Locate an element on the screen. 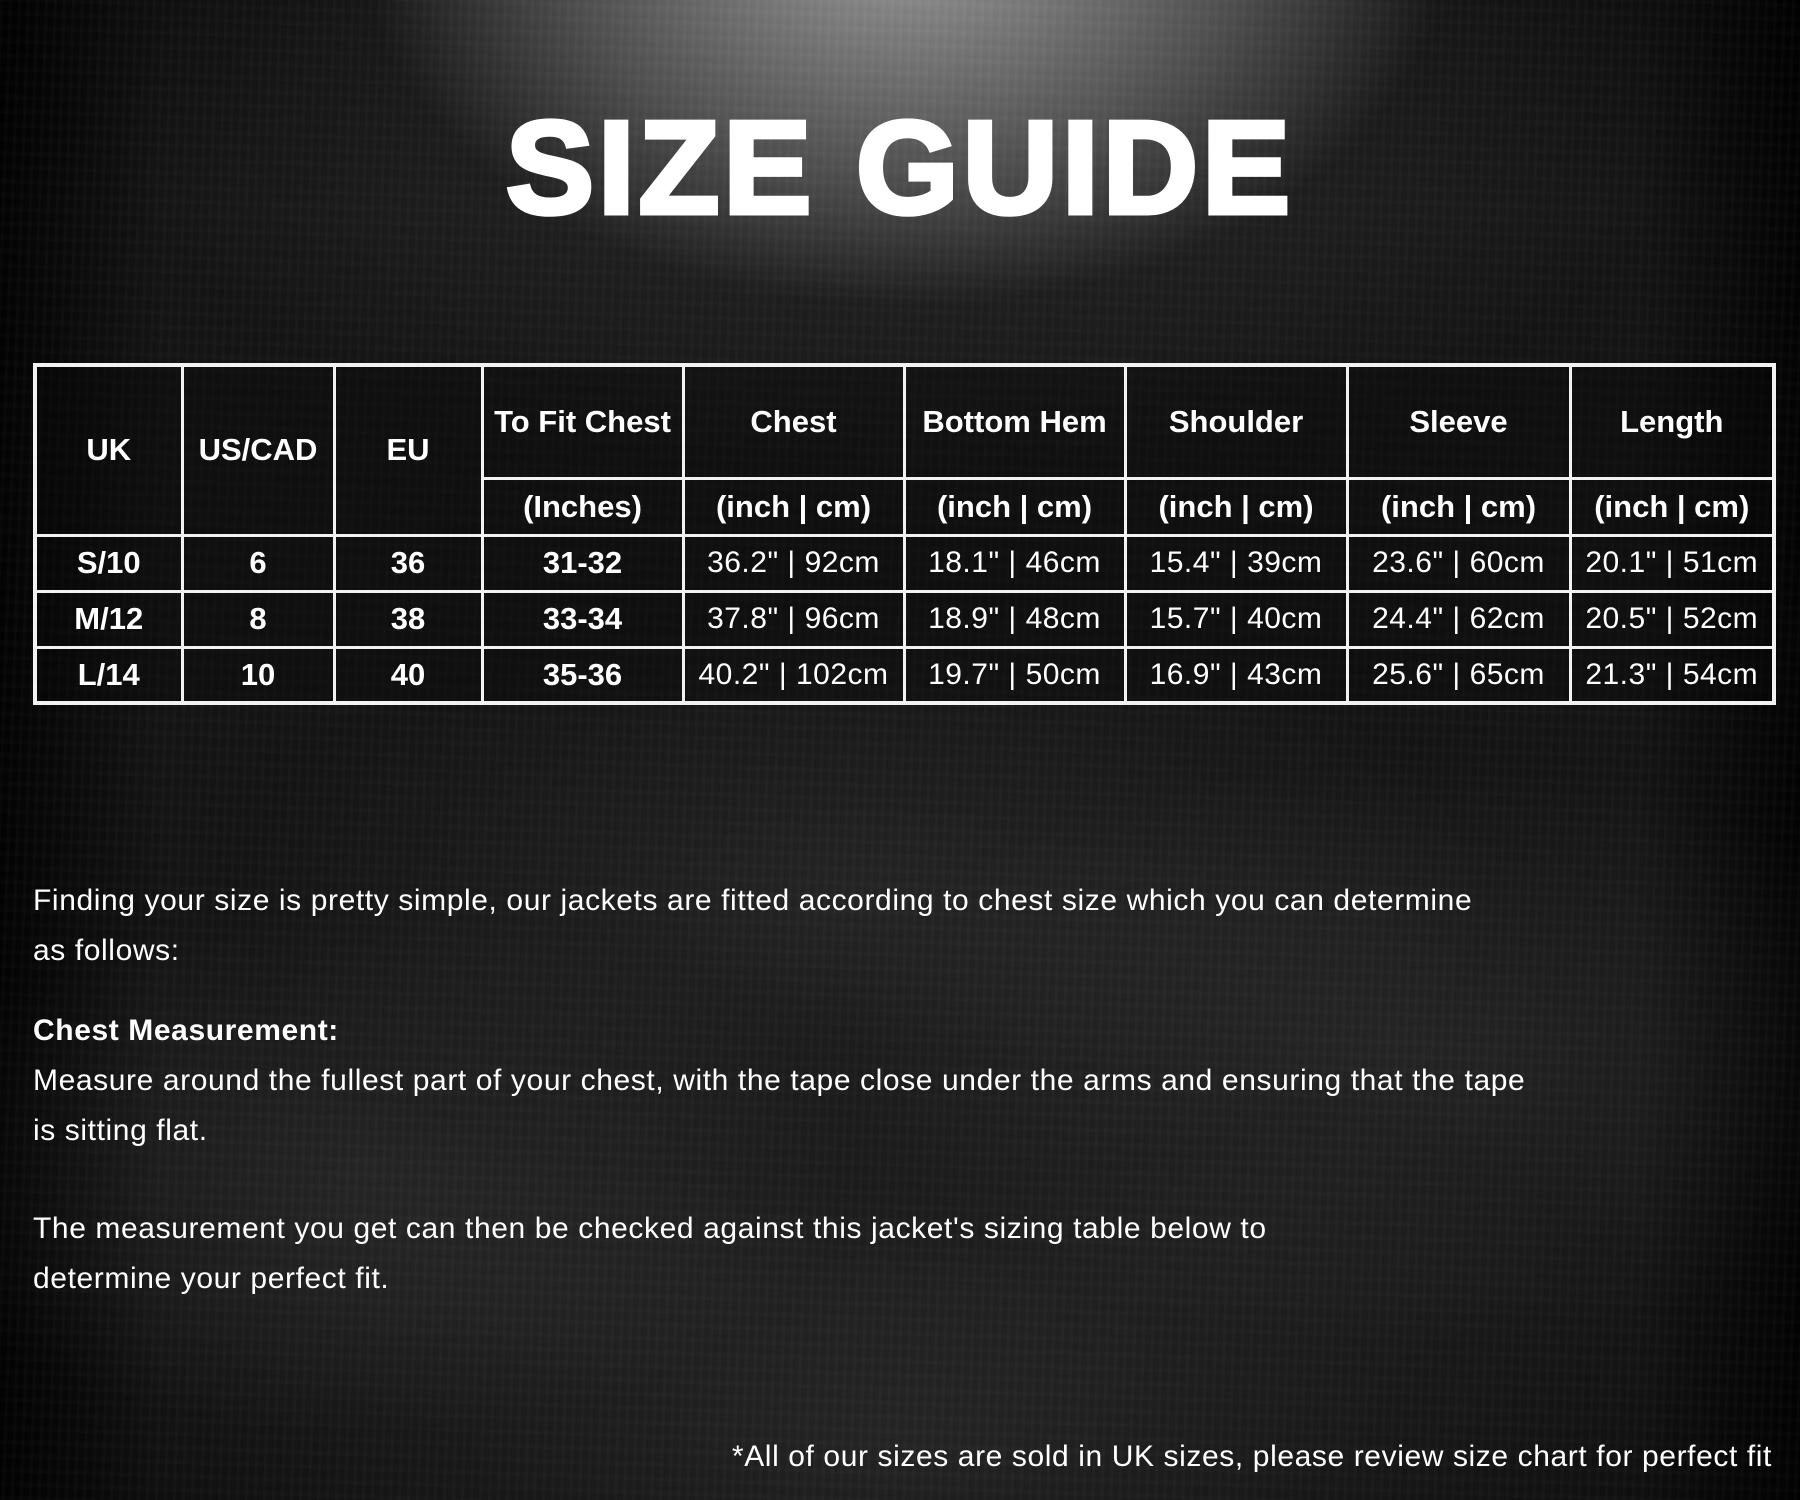 Image resolution: width=1800 pixels, height=1500 pixels. cell-bottom-hem: 18.1" | 46cm is located at coordinates (1014, 563).